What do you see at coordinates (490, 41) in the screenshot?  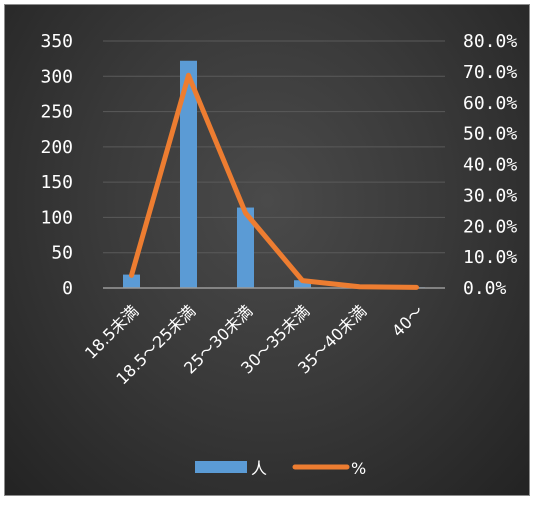 I see `right-tick-label: 80.0%` at bounding box center [490, 41].